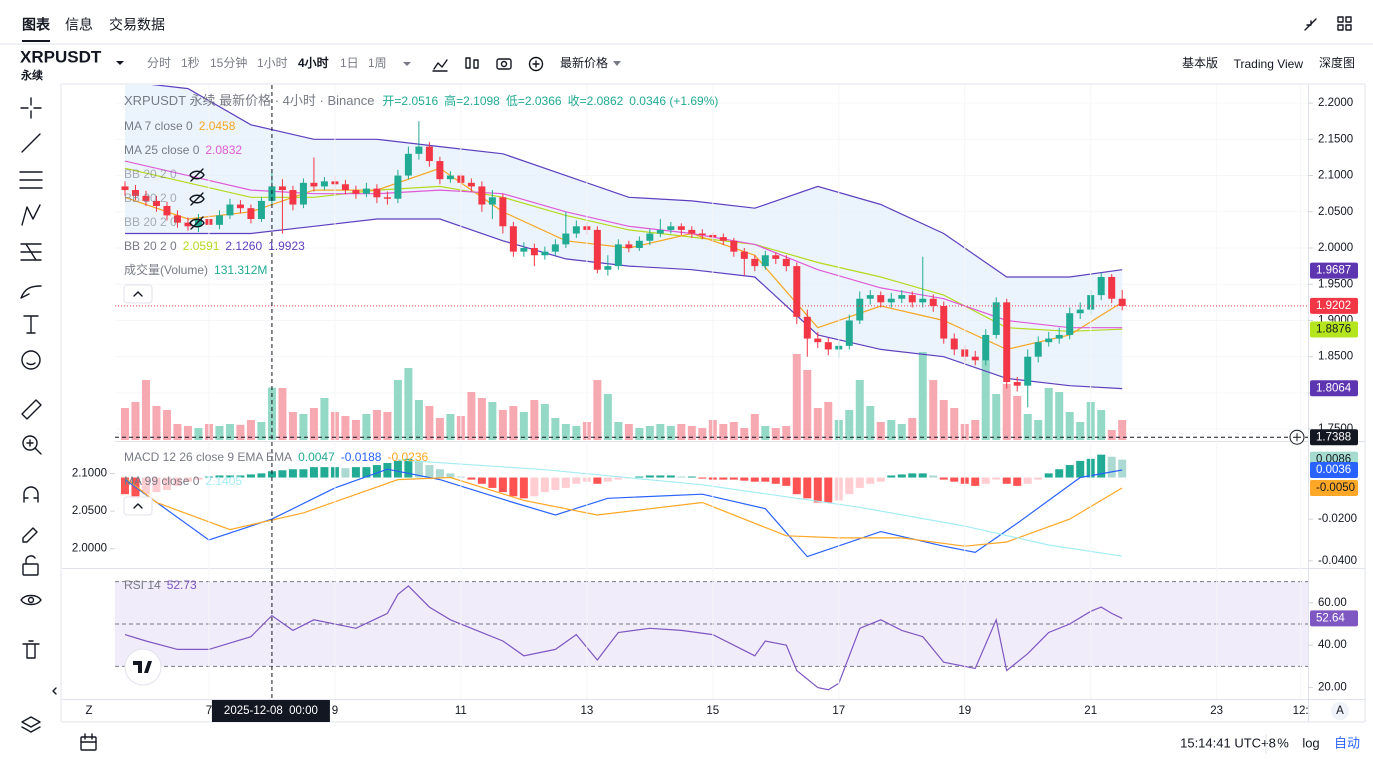 This screenshot has height=765, width=1373. I want to click on x-tick-label: 11, so click(461, 711).